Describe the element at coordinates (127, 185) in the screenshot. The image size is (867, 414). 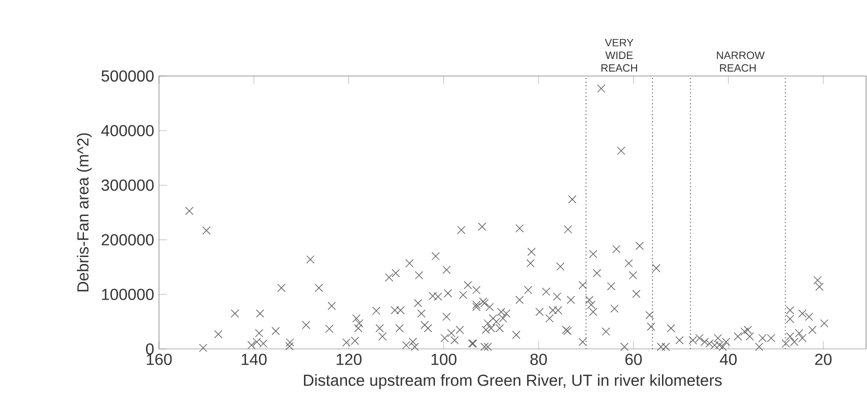
I see `y-tick-label: 300000` at that location.